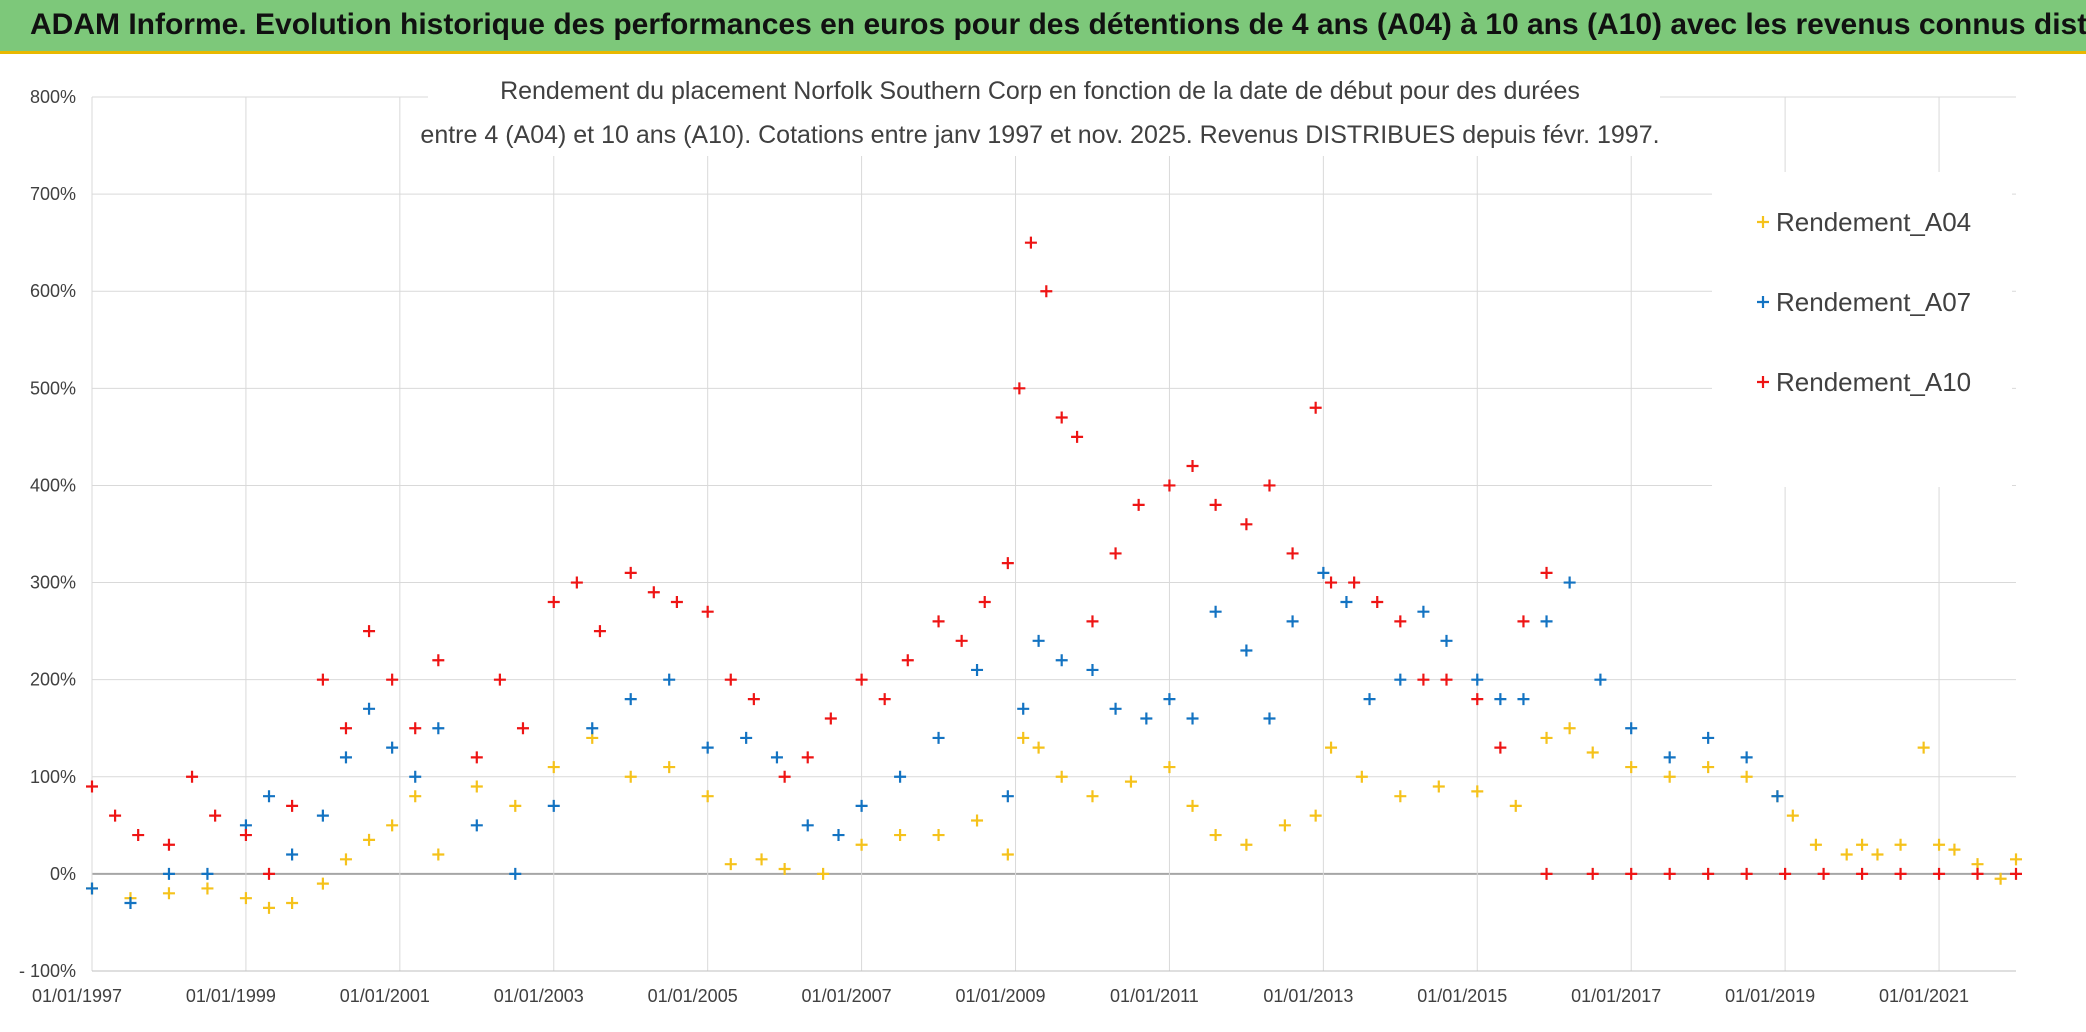 The width and height of the screenshot is (2086, 1032). Describe the element at coordinates (53, 291) in the screenshot. I see `y-tick-label: 600%` at that location.